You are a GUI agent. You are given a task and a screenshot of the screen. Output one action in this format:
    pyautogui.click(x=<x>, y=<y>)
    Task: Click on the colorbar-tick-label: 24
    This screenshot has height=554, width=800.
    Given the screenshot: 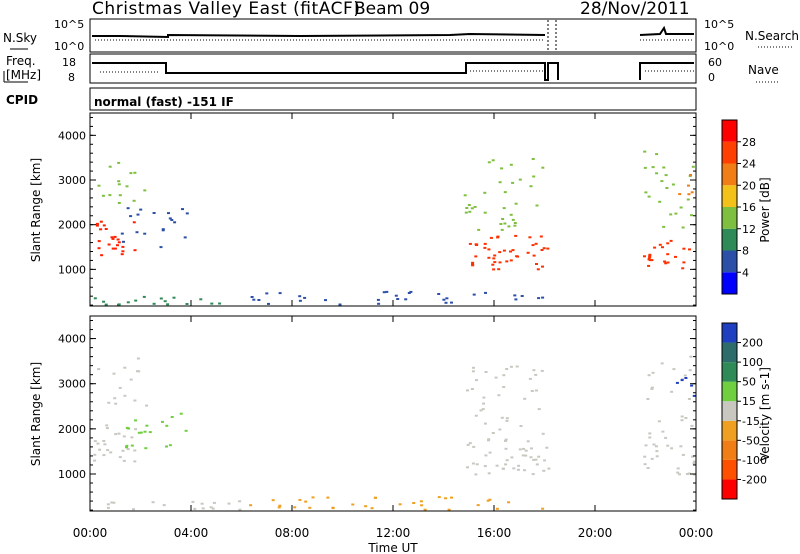 What is the action you would take?
    pyautogui.click(x=749, y=164)
    